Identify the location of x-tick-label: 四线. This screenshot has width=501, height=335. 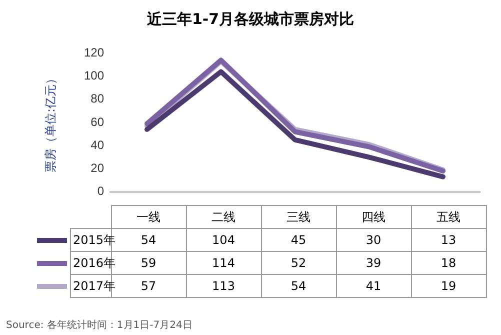
(373, 217).